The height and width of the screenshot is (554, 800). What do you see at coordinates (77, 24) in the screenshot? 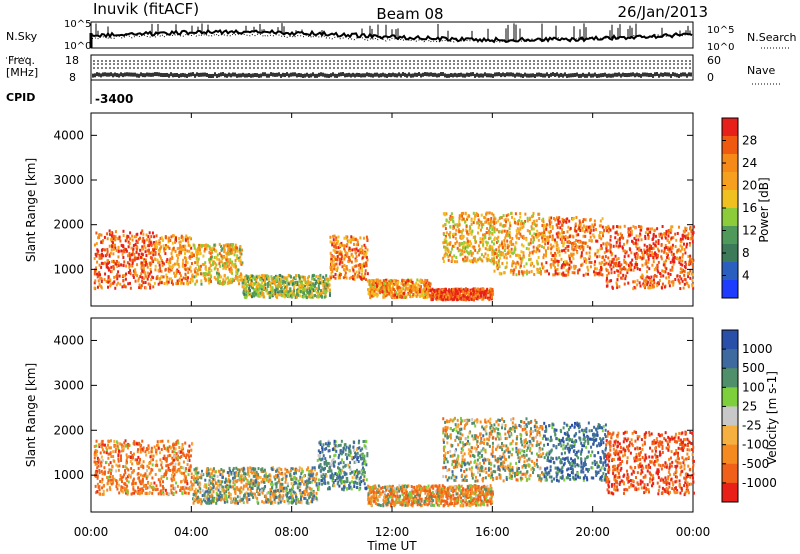
I see `noise-left-top-tick: 10^5` at bounding box center [77, 24].